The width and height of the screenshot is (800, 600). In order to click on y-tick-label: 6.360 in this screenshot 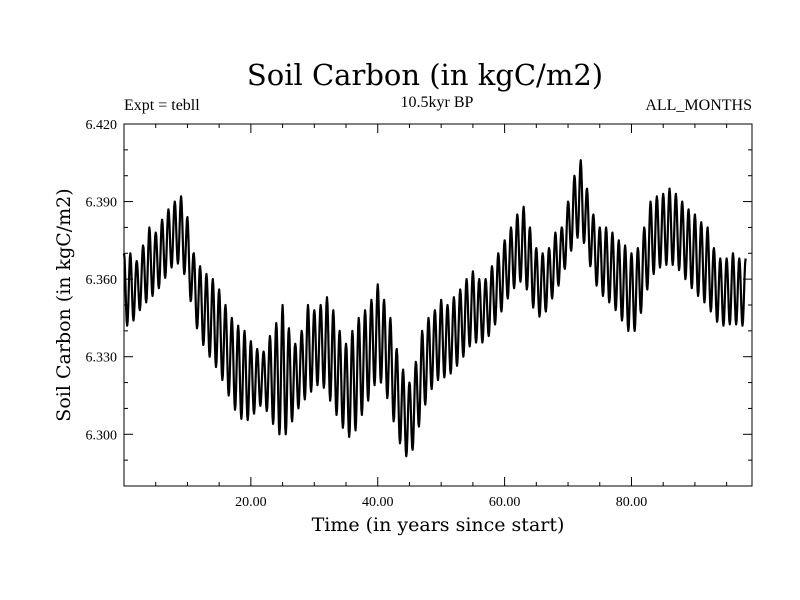, I will do `click(102, 280)`.